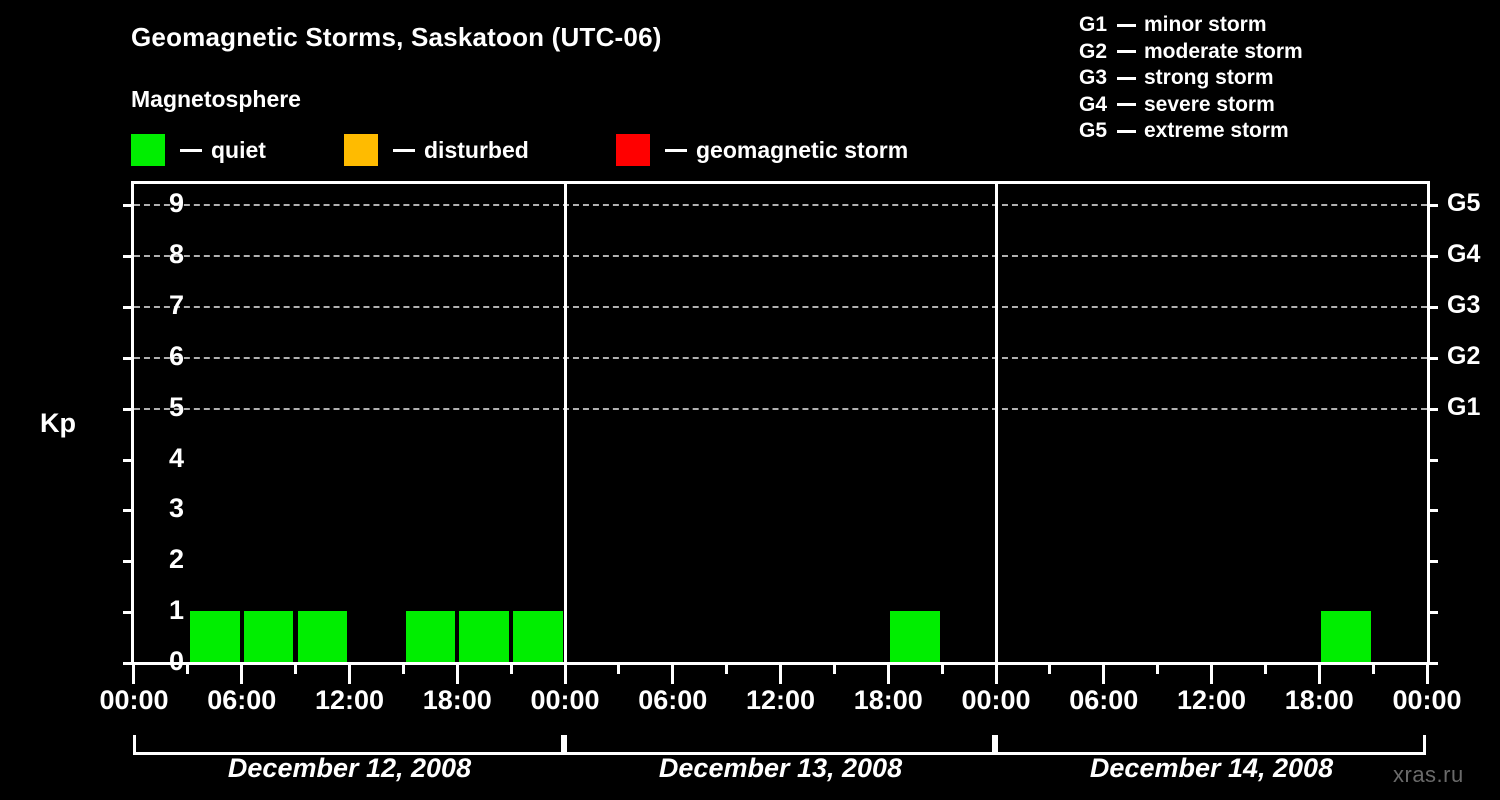 The width and height of the screenshot is (1500, 800). Describe the element at coordinates (1211, 700) in the screenshot. I see `x-tick-label-10: 12:00` at that location.